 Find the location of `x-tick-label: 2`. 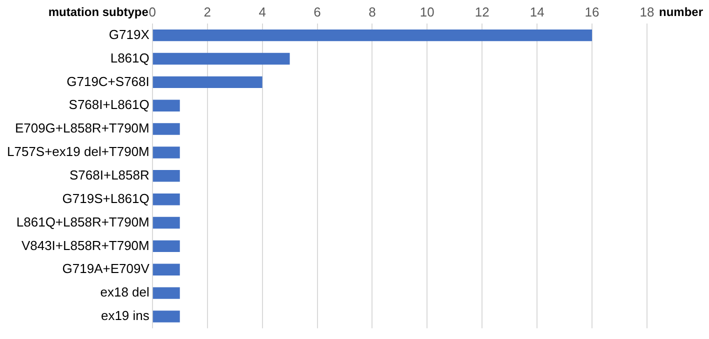

x-tick-label: 2 is located at coordinates (207, 12).